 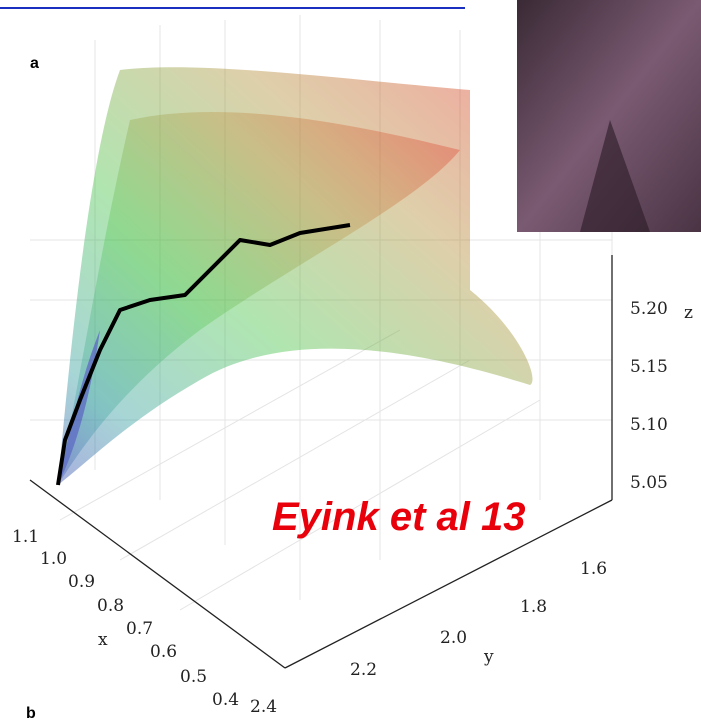 I want to click on y-tick-label: 2.2, so click(x=363, y=670).